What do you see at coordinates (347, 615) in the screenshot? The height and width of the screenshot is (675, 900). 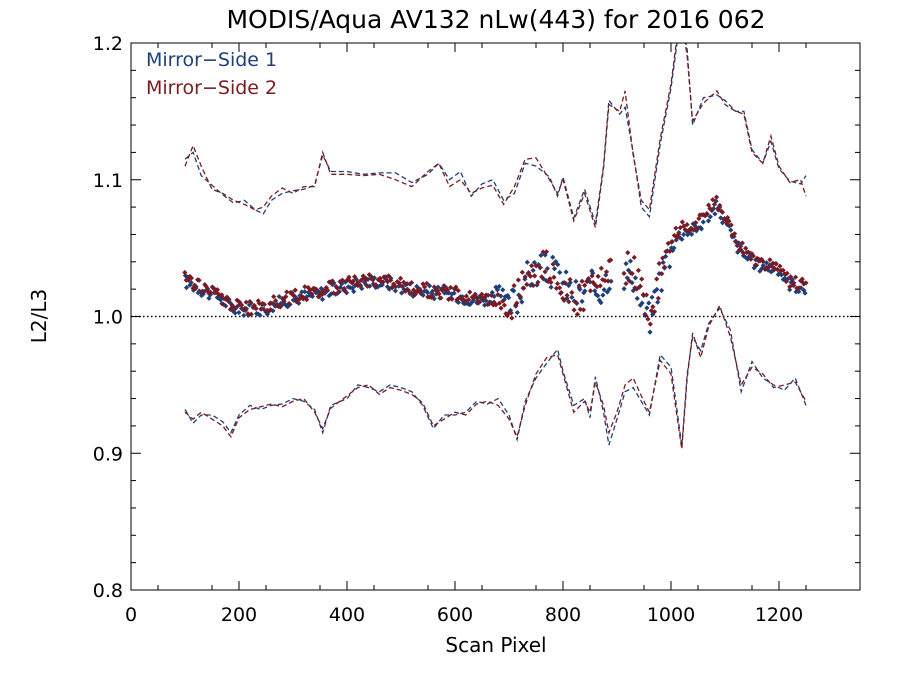 I see `x-tick-label: 400` at bounding box center [347, 615].